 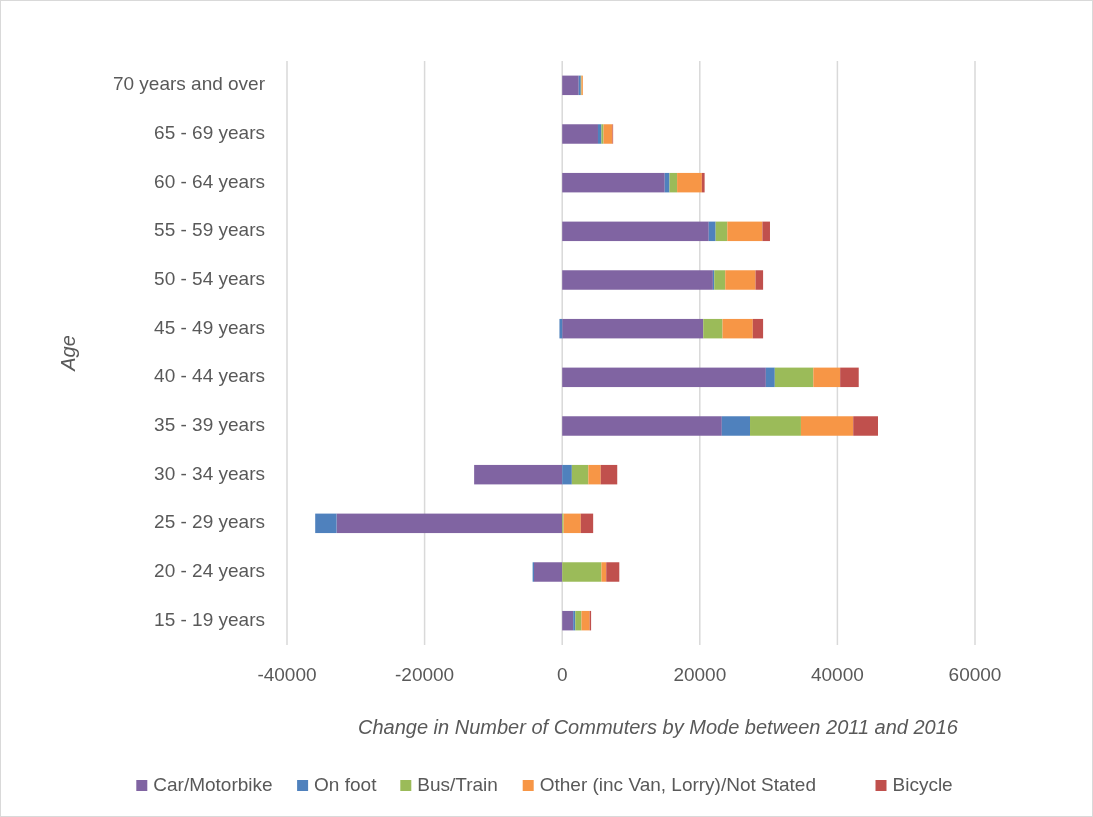 What do you see at coordinates (209, 473) in the screenshot?
I see `y-tick-label: 30 - 34 years` at bounding box center [209, 473].